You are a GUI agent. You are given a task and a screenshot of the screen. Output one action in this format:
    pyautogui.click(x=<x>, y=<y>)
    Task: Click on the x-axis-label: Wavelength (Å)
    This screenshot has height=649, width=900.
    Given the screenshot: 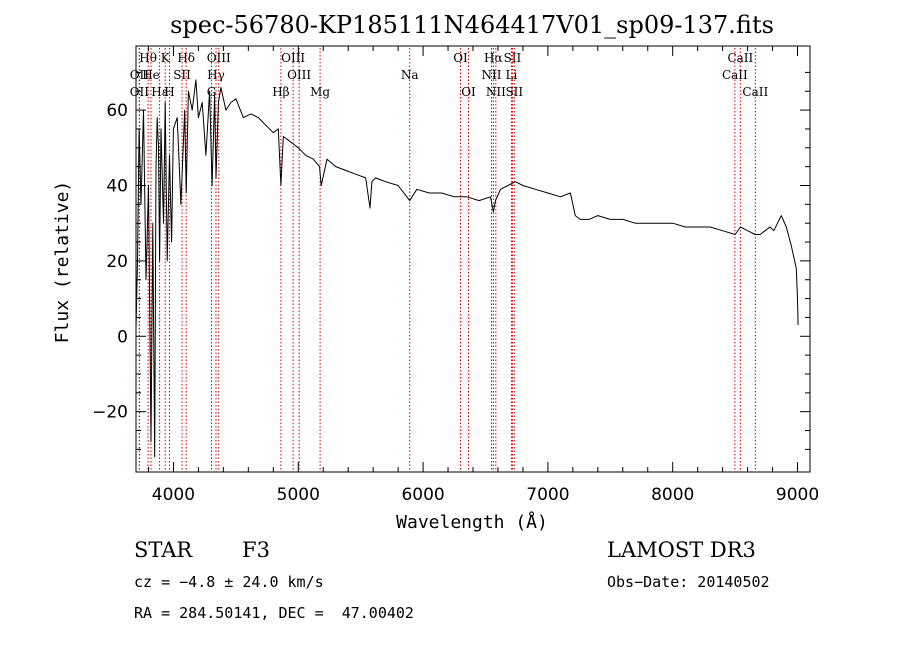 What is the action you would take?
    pyautogui.click(x=472, y=522)
    